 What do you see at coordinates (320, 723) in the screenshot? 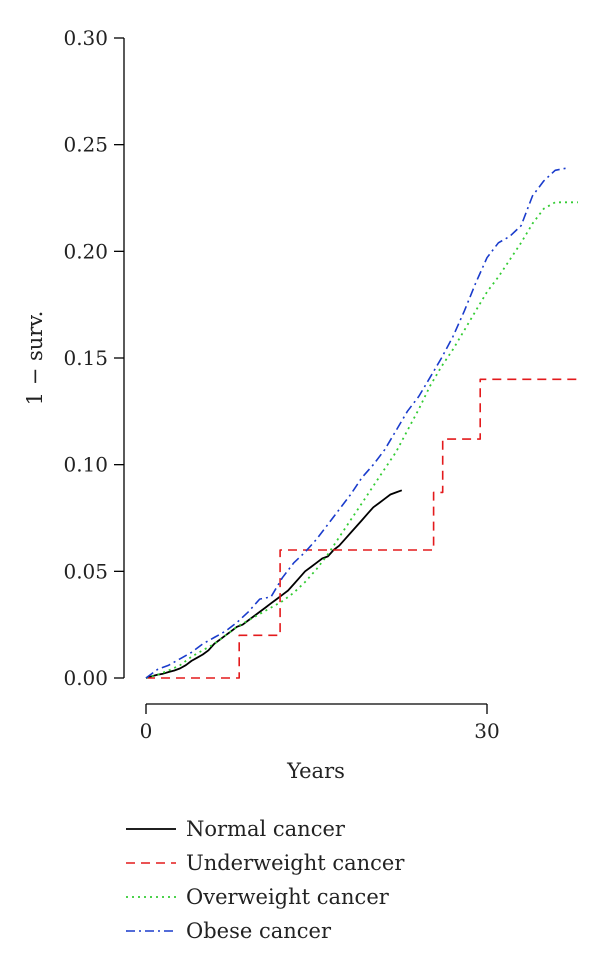
I see `x-ticks: 0 30` at bounding box center [320, 723].